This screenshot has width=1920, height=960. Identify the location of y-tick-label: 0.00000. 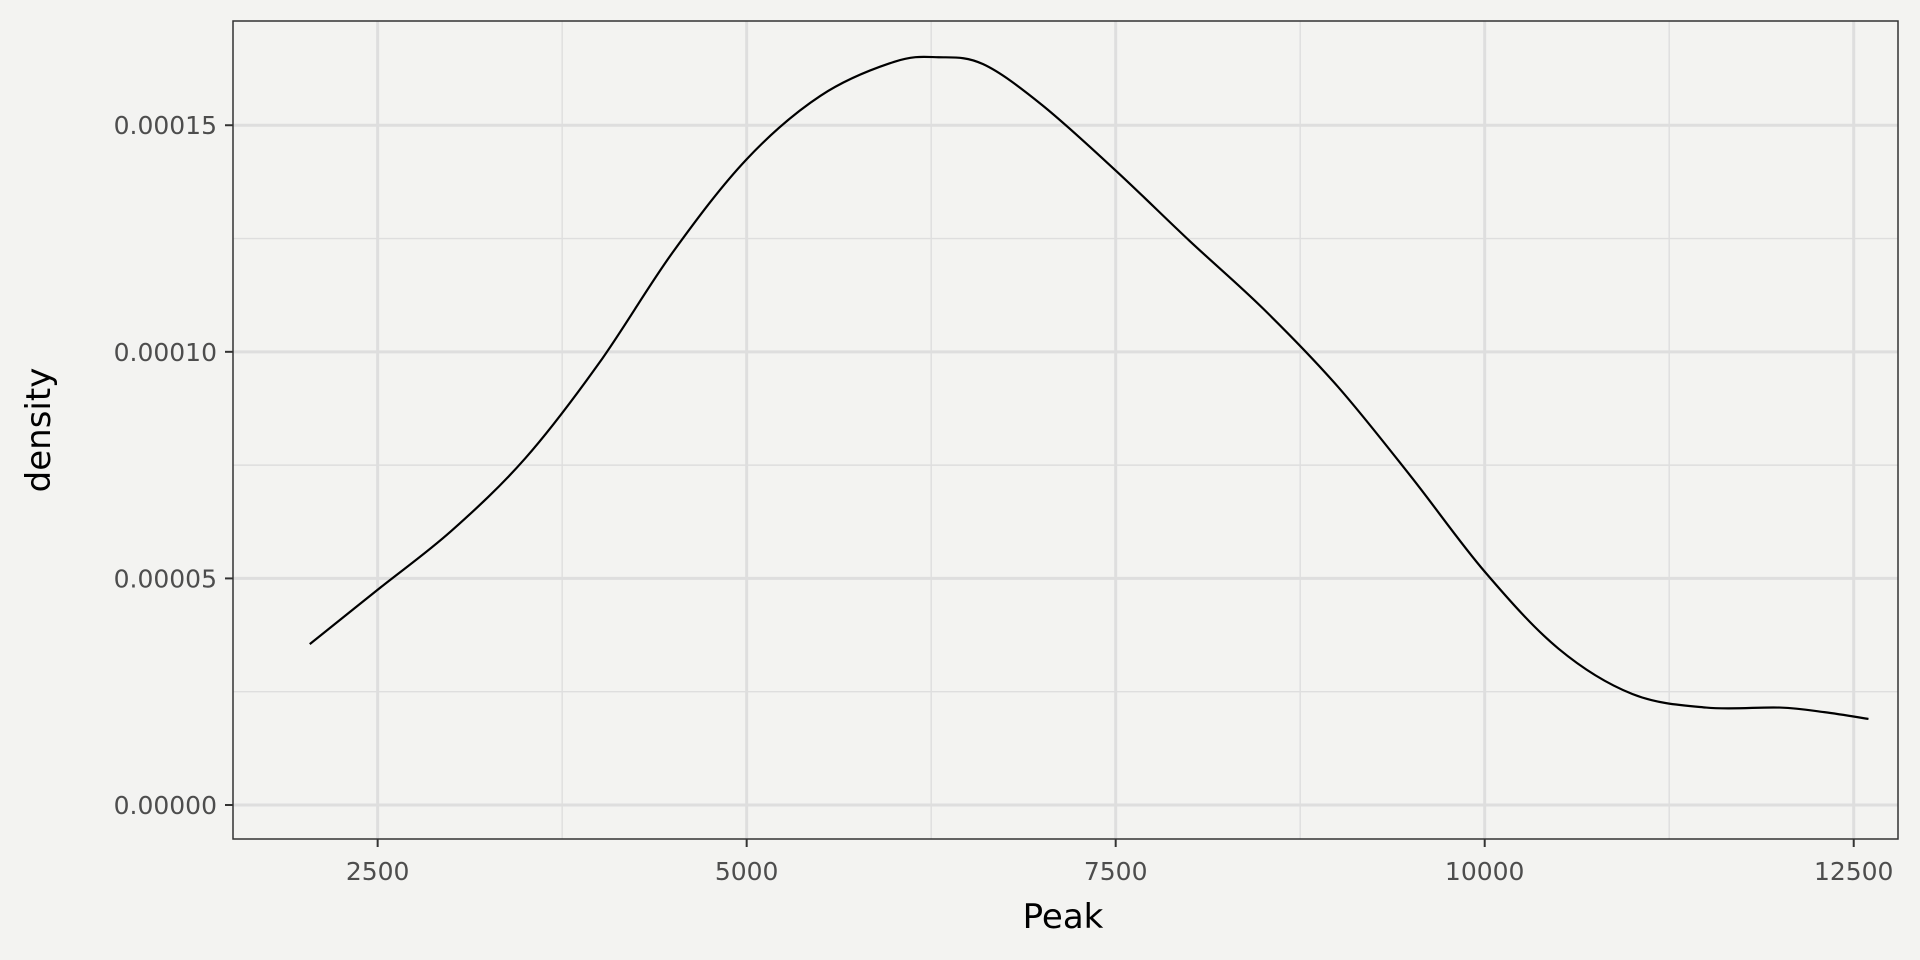
(165, 805).